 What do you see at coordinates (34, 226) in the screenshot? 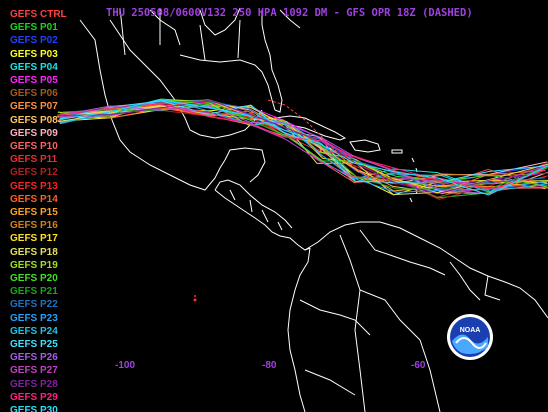
I see `legend-item: GEFS P16` at bounding box center [34, 226].